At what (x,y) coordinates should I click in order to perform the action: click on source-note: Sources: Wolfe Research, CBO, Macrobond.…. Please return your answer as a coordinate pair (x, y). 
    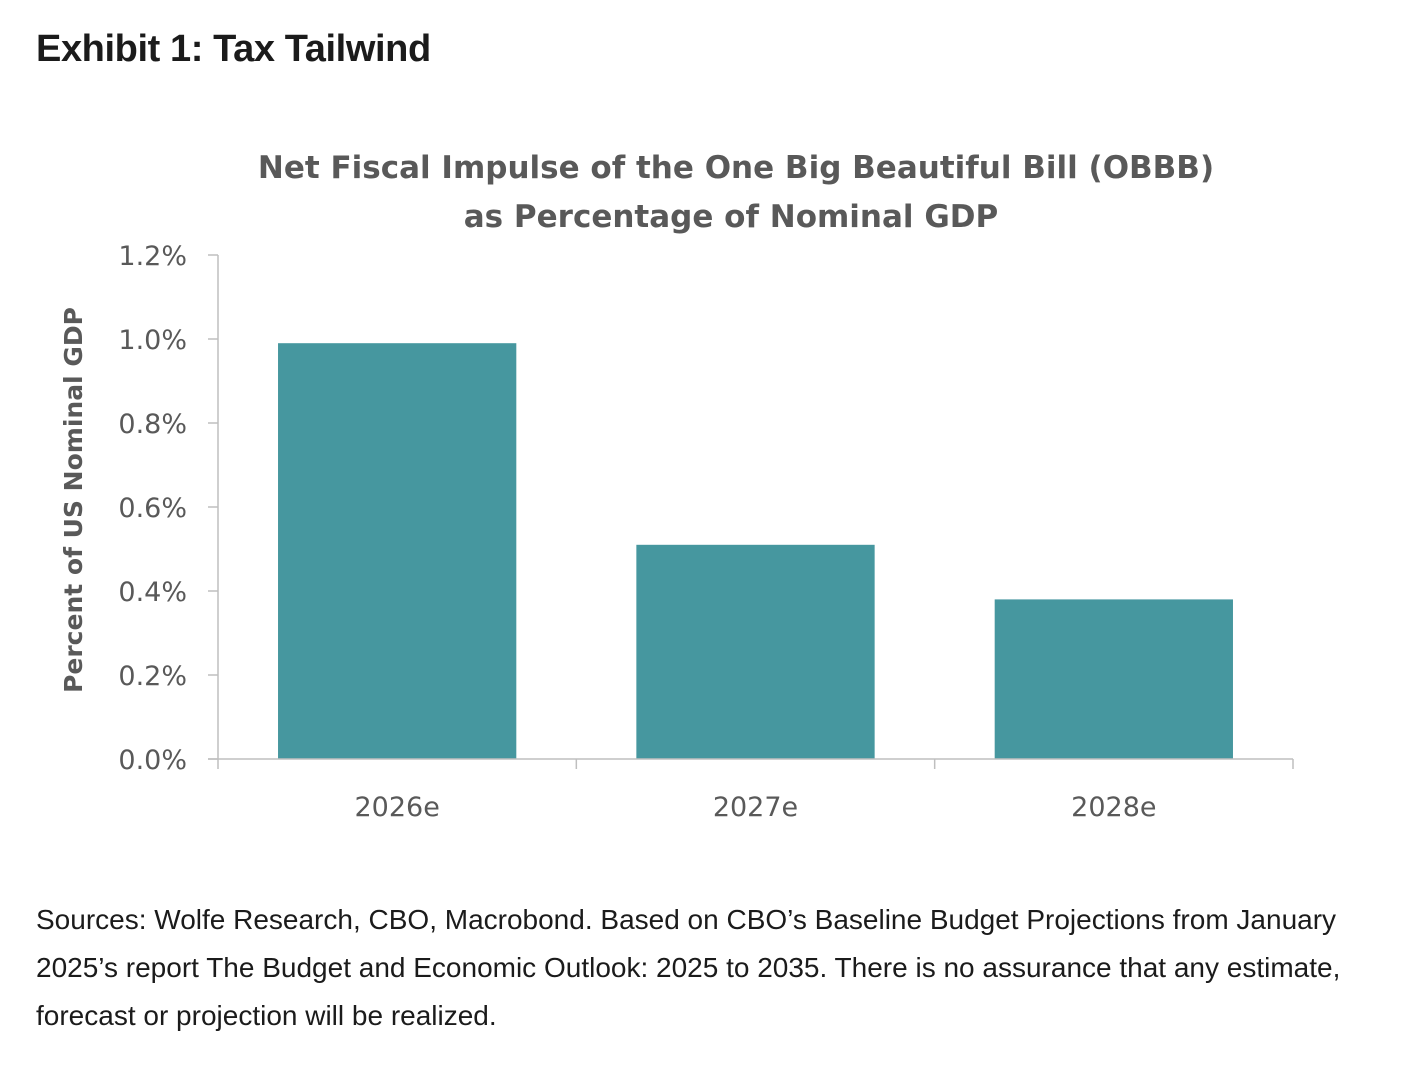
    Looking at the image, I should click on (688, 967).